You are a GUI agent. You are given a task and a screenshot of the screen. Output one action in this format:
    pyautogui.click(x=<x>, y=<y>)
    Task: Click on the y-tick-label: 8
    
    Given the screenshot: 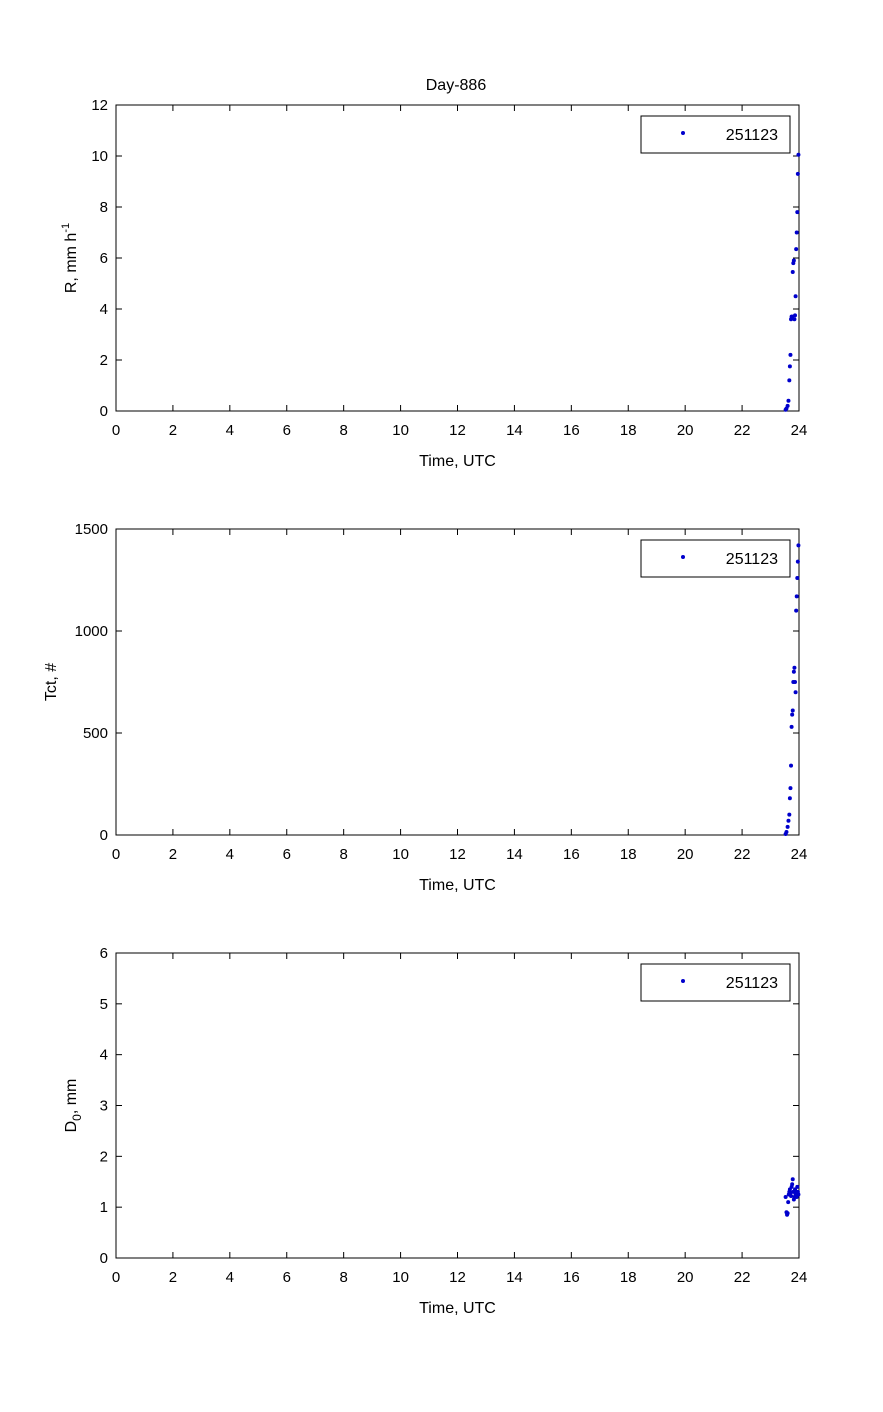 What is the action you would take?
    pyautogui.click(x=104, y=207)
    